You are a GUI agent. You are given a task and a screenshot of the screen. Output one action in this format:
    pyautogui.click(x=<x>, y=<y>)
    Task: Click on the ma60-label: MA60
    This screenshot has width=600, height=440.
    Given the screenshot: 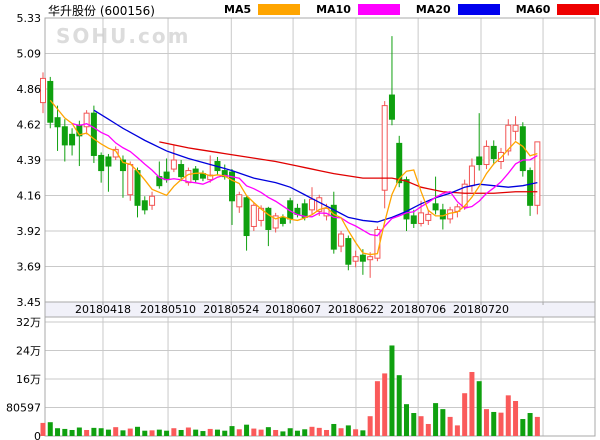 What is the action you would take?
    pyautogui.click(x=533, y=9)
    